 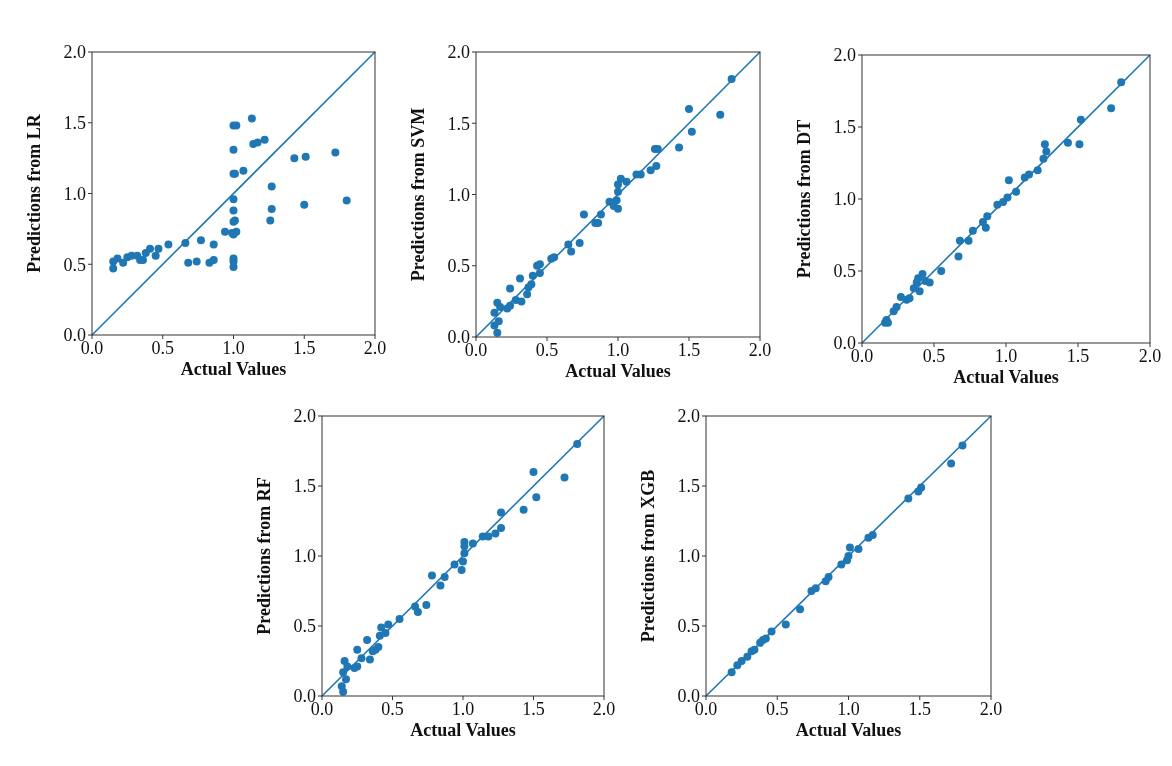 I want to click on y-axis-title: Predictions from SVM, so click(x=418, y=194).